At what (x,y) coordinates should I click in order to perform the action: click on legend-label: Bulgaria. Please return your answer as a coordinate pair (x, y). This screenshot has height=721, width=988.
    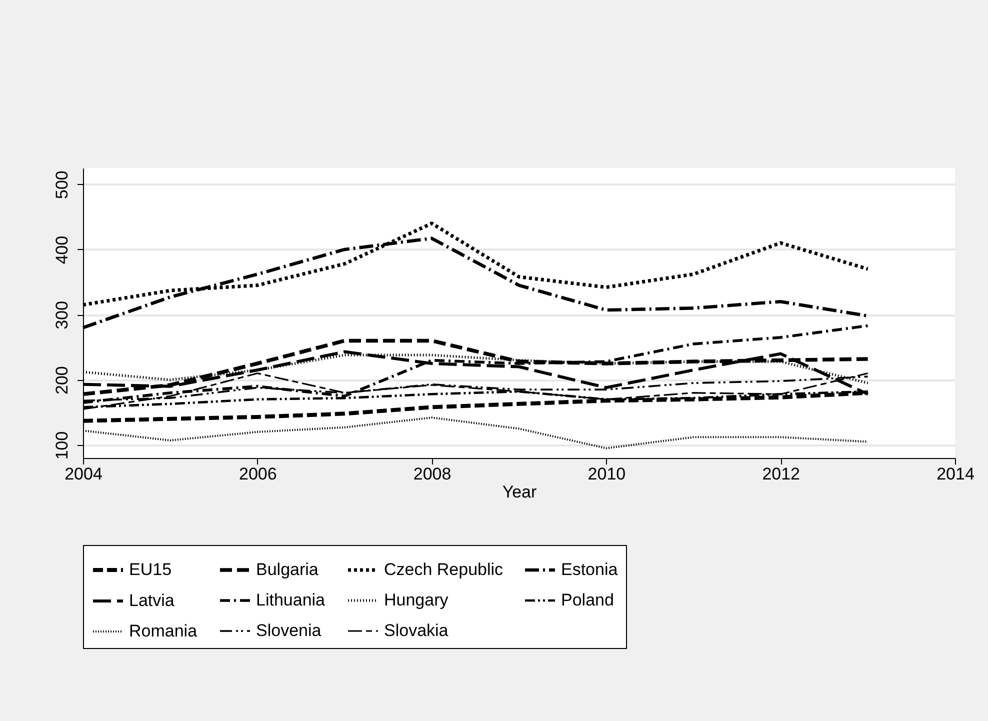
    Looking at the image, I should click on (287, 569).